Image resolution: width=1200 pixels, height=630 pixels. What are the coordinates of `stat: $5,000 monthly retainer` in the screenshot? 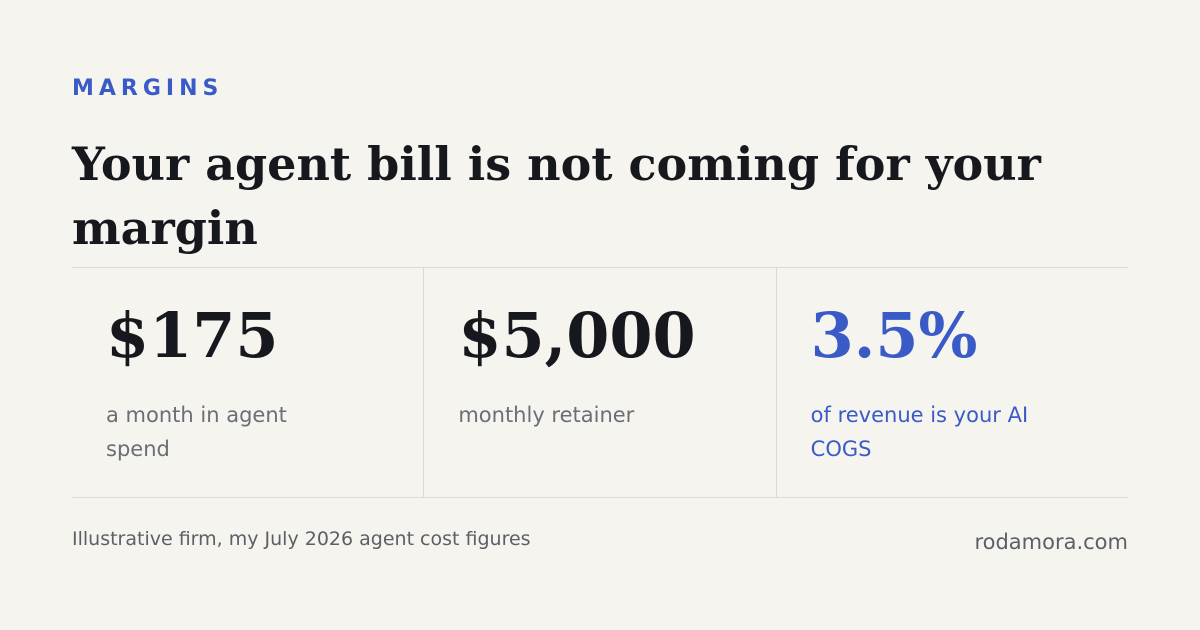 It's located at (599, 382).